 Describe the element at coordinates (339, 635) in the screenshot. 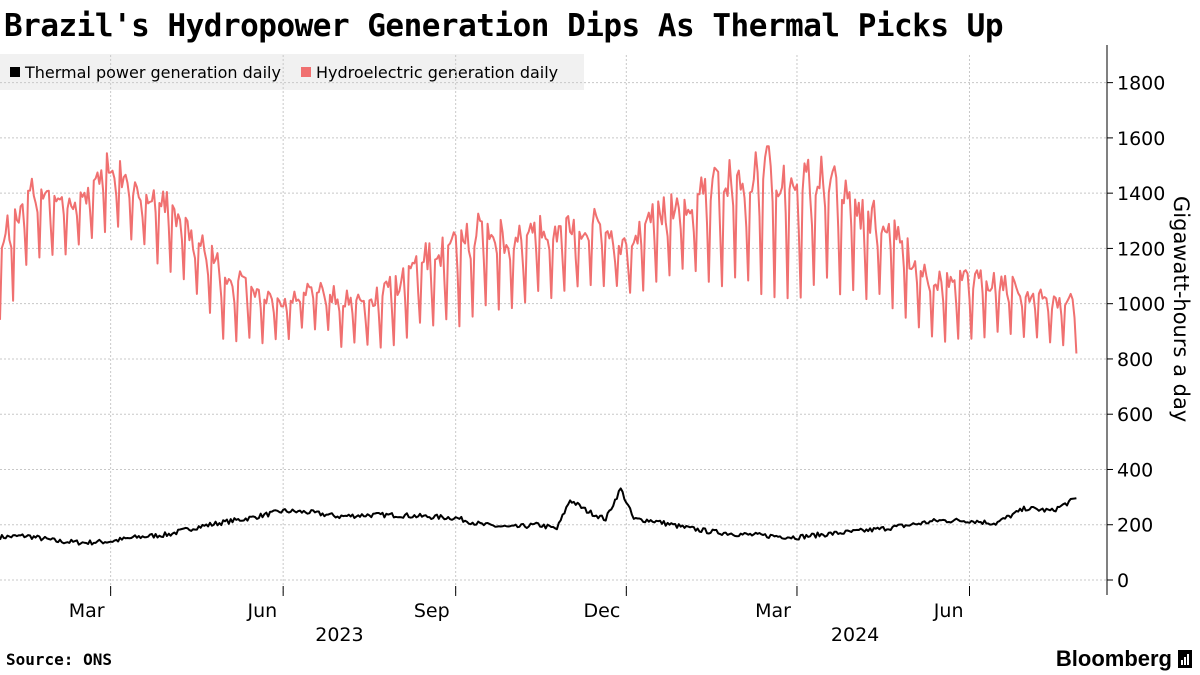

I see `x-year-label: 2023` at that location.